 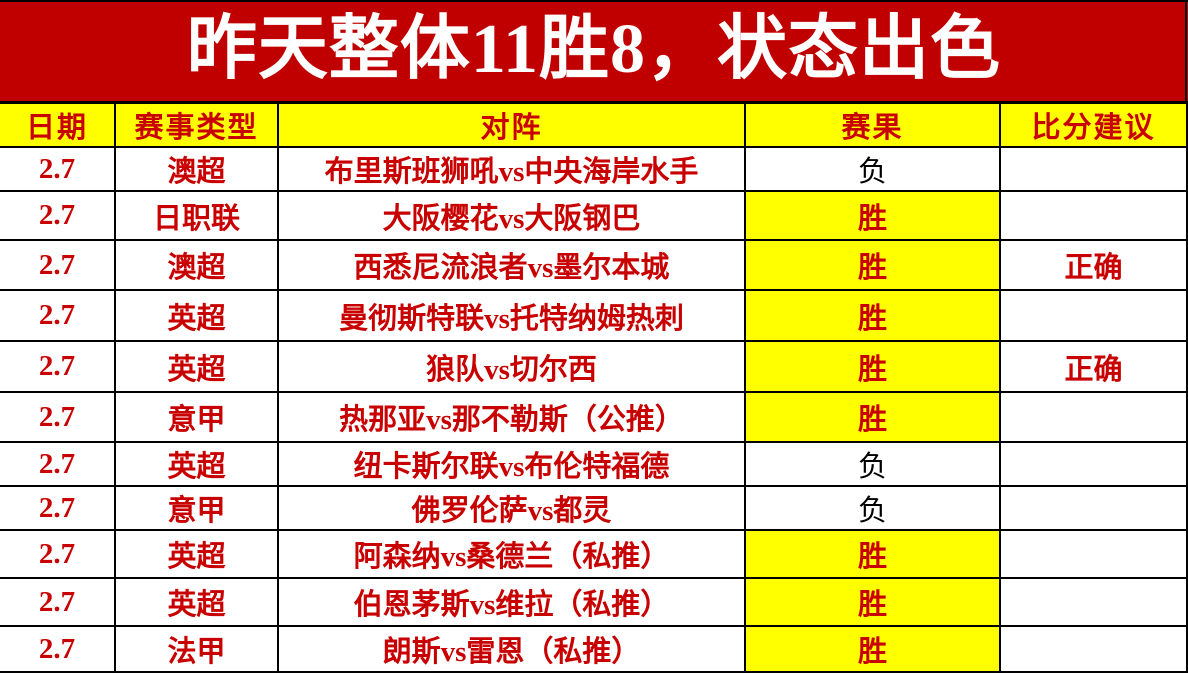 I want to click on matchup-cell: 佛罗伦萨vs都灵, so click(x=512, y=508).